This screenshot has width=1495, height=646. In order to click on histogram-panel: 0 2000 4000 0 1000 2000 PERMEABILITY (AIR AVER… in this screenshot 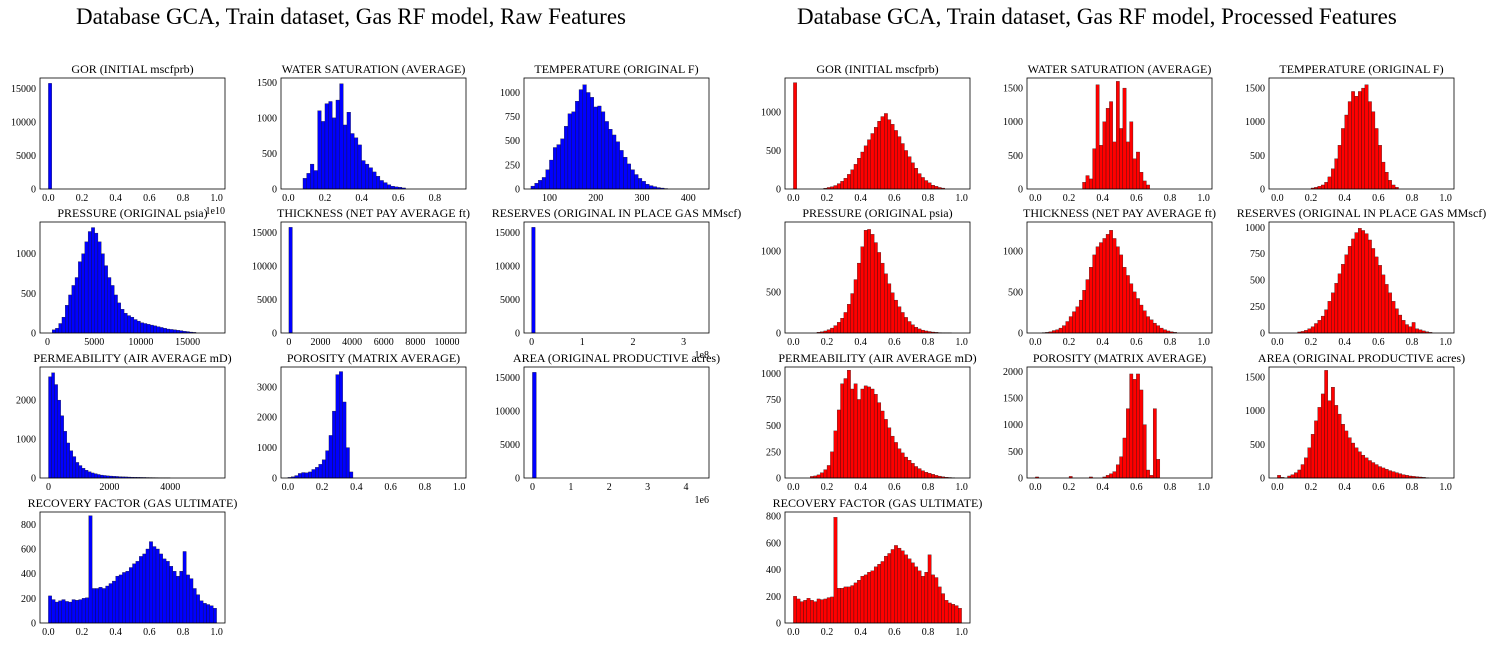, I will do `click(124, 422)`.